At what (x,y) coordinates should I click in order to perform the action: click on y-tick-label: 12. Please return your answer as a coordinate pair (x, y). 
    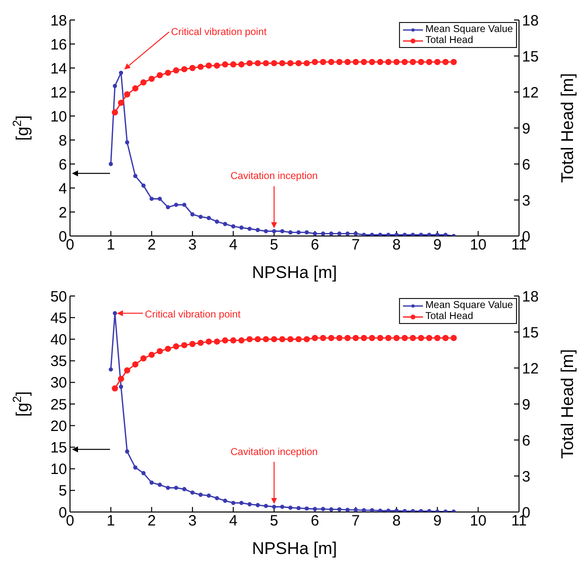
    Looking at the image, I should click on (58, 93).